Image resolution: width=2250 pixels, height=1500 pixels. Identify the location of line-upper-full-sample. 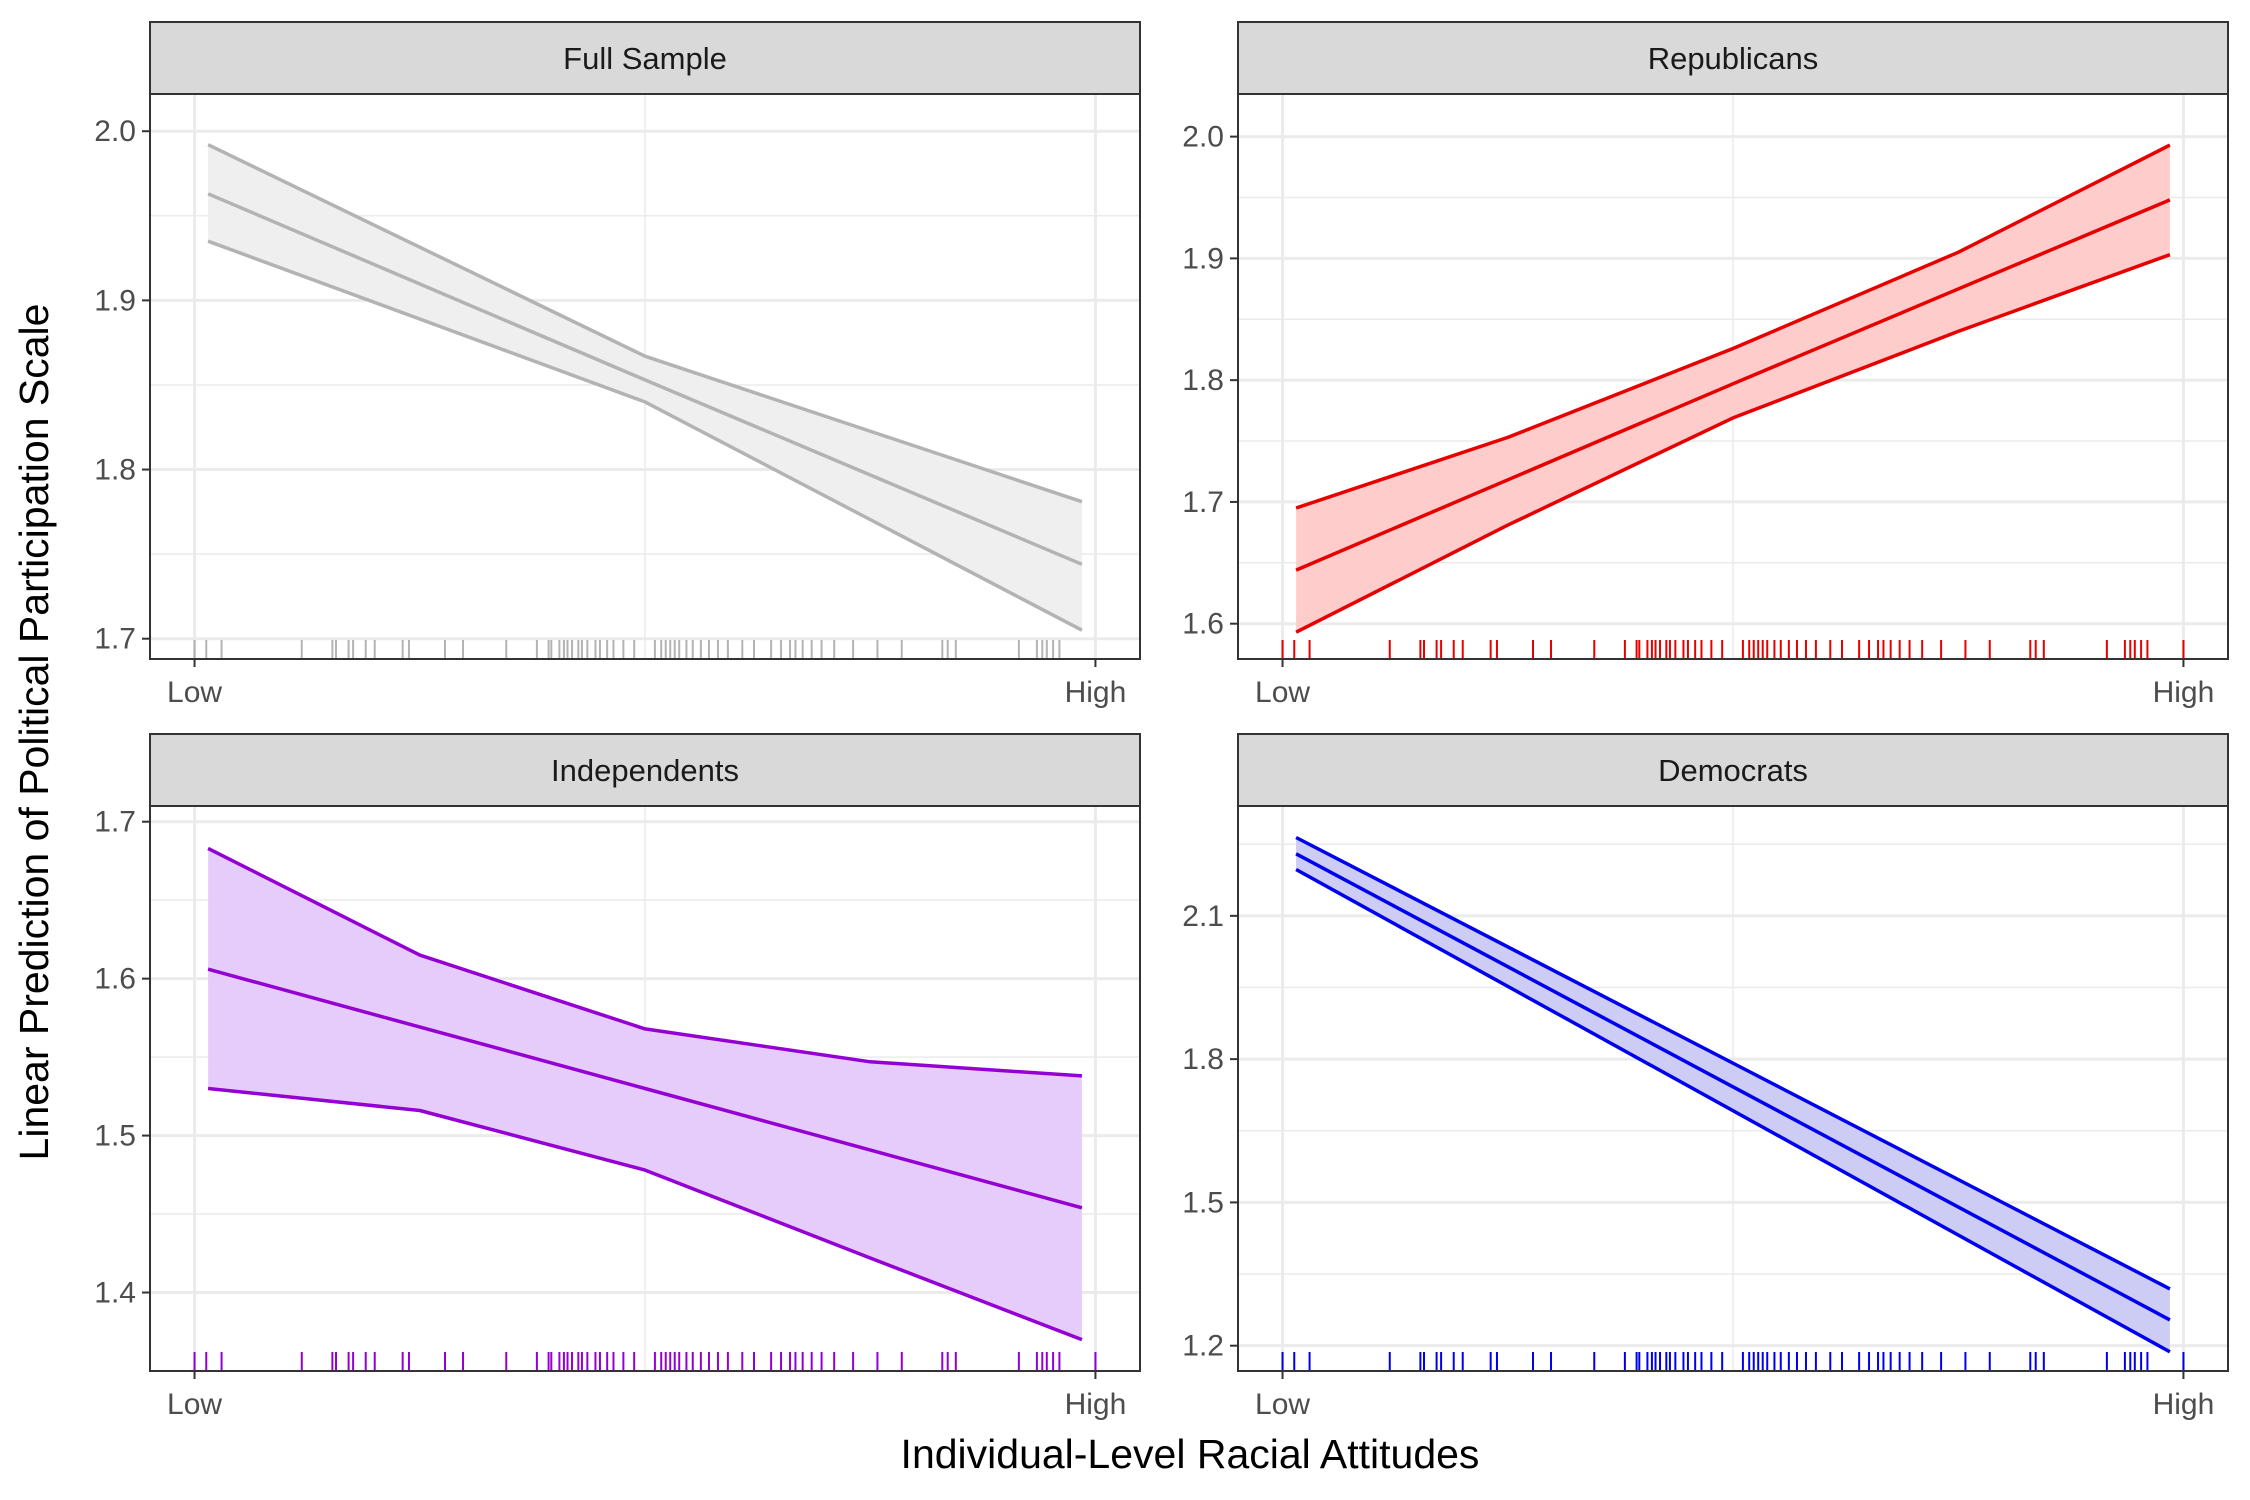
(645, 323).